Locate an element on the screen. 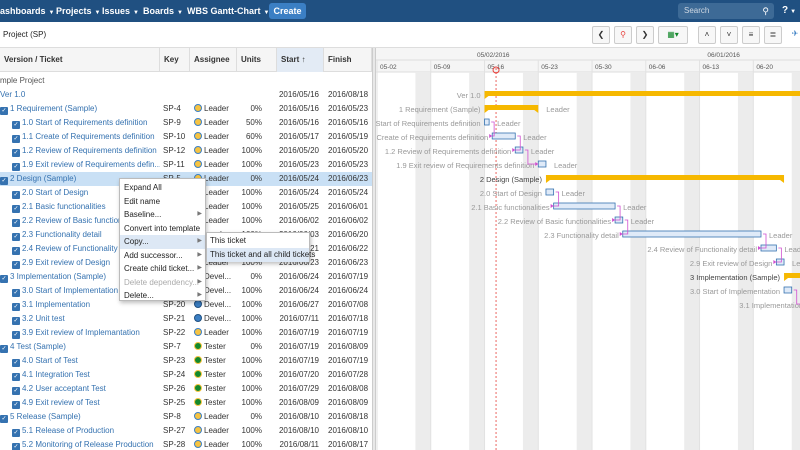  scroll-left-icon: ❮ is located at coordinates (601, 35).